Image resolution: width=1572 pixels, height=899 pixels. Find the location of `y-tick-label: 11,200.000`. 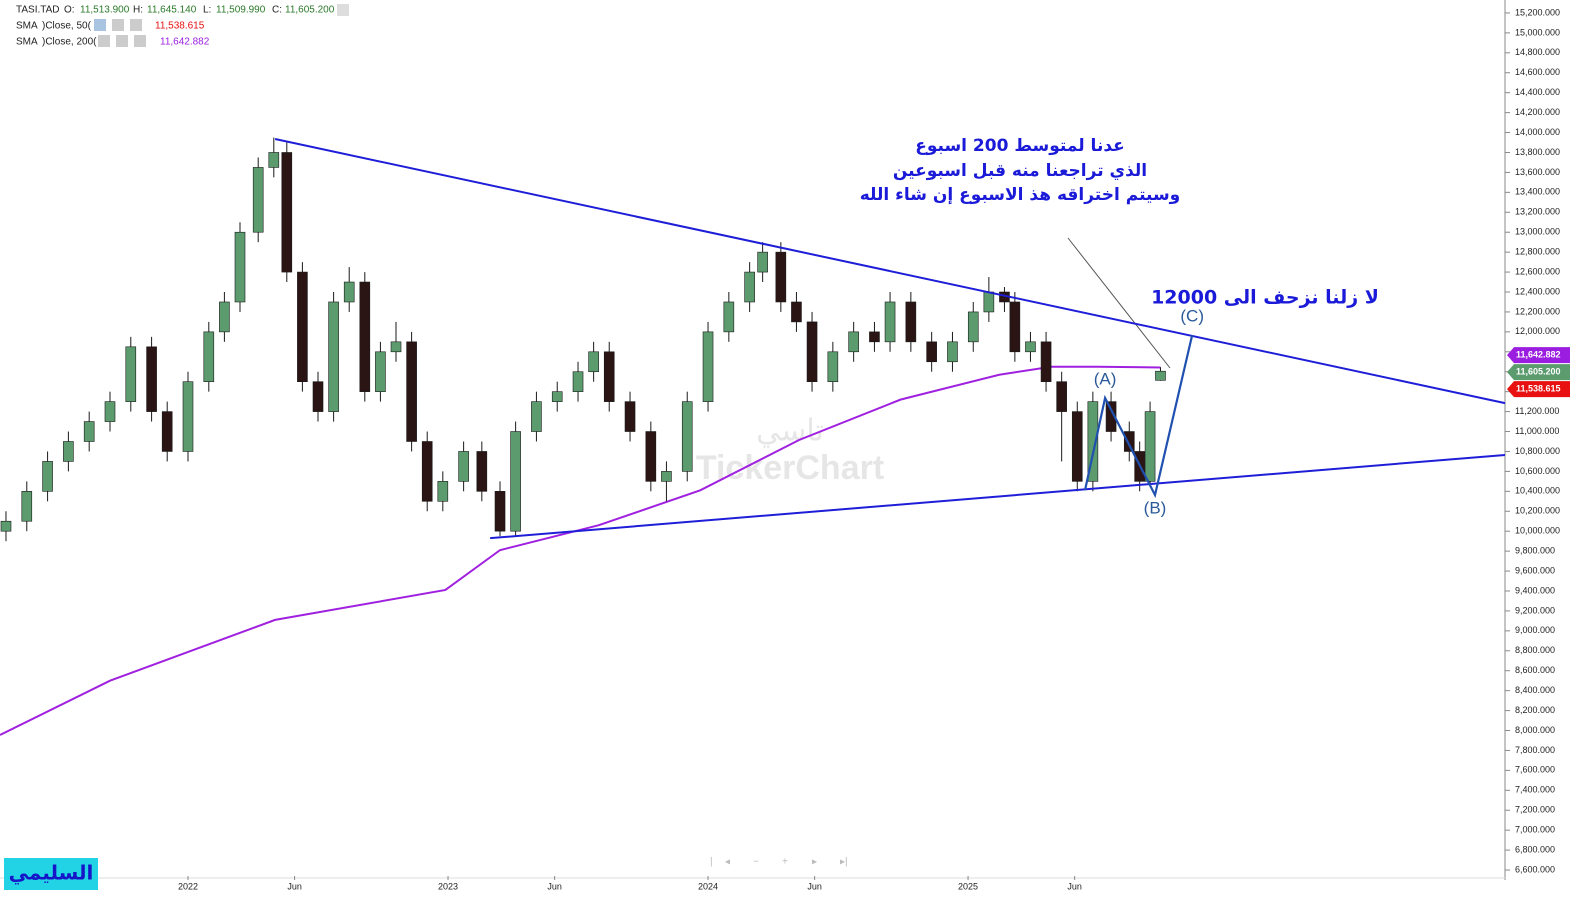

y-tick-label: 11,200.000 is located at coordinates (1537, 411).